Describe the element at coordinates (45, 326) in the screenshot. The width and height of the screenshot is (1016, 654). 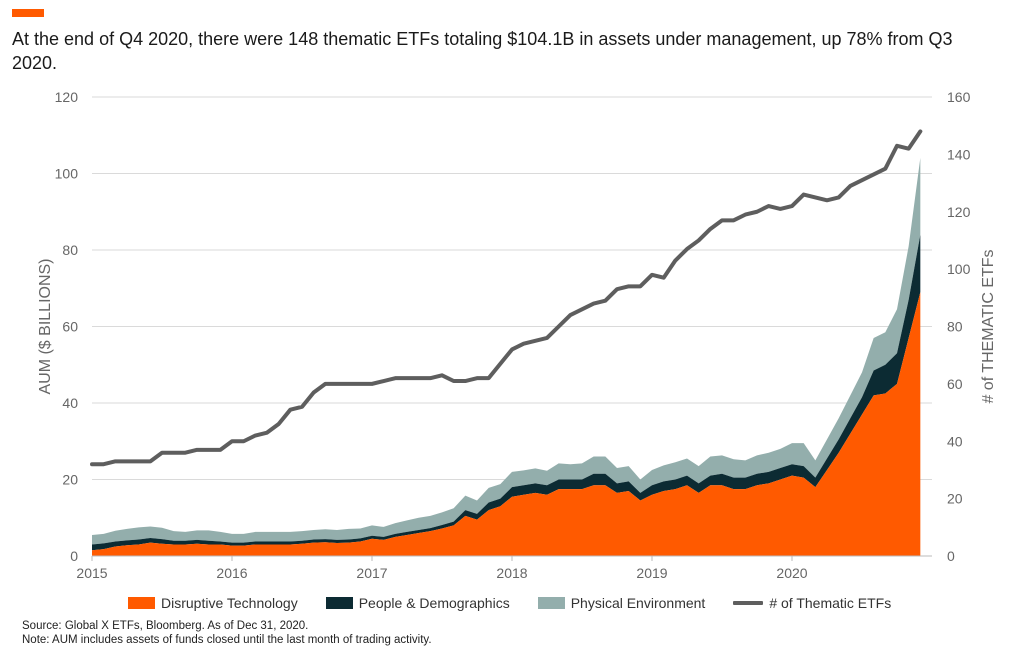
I see `y-axis-title: AUM ($ BILLIONS)` at that location.